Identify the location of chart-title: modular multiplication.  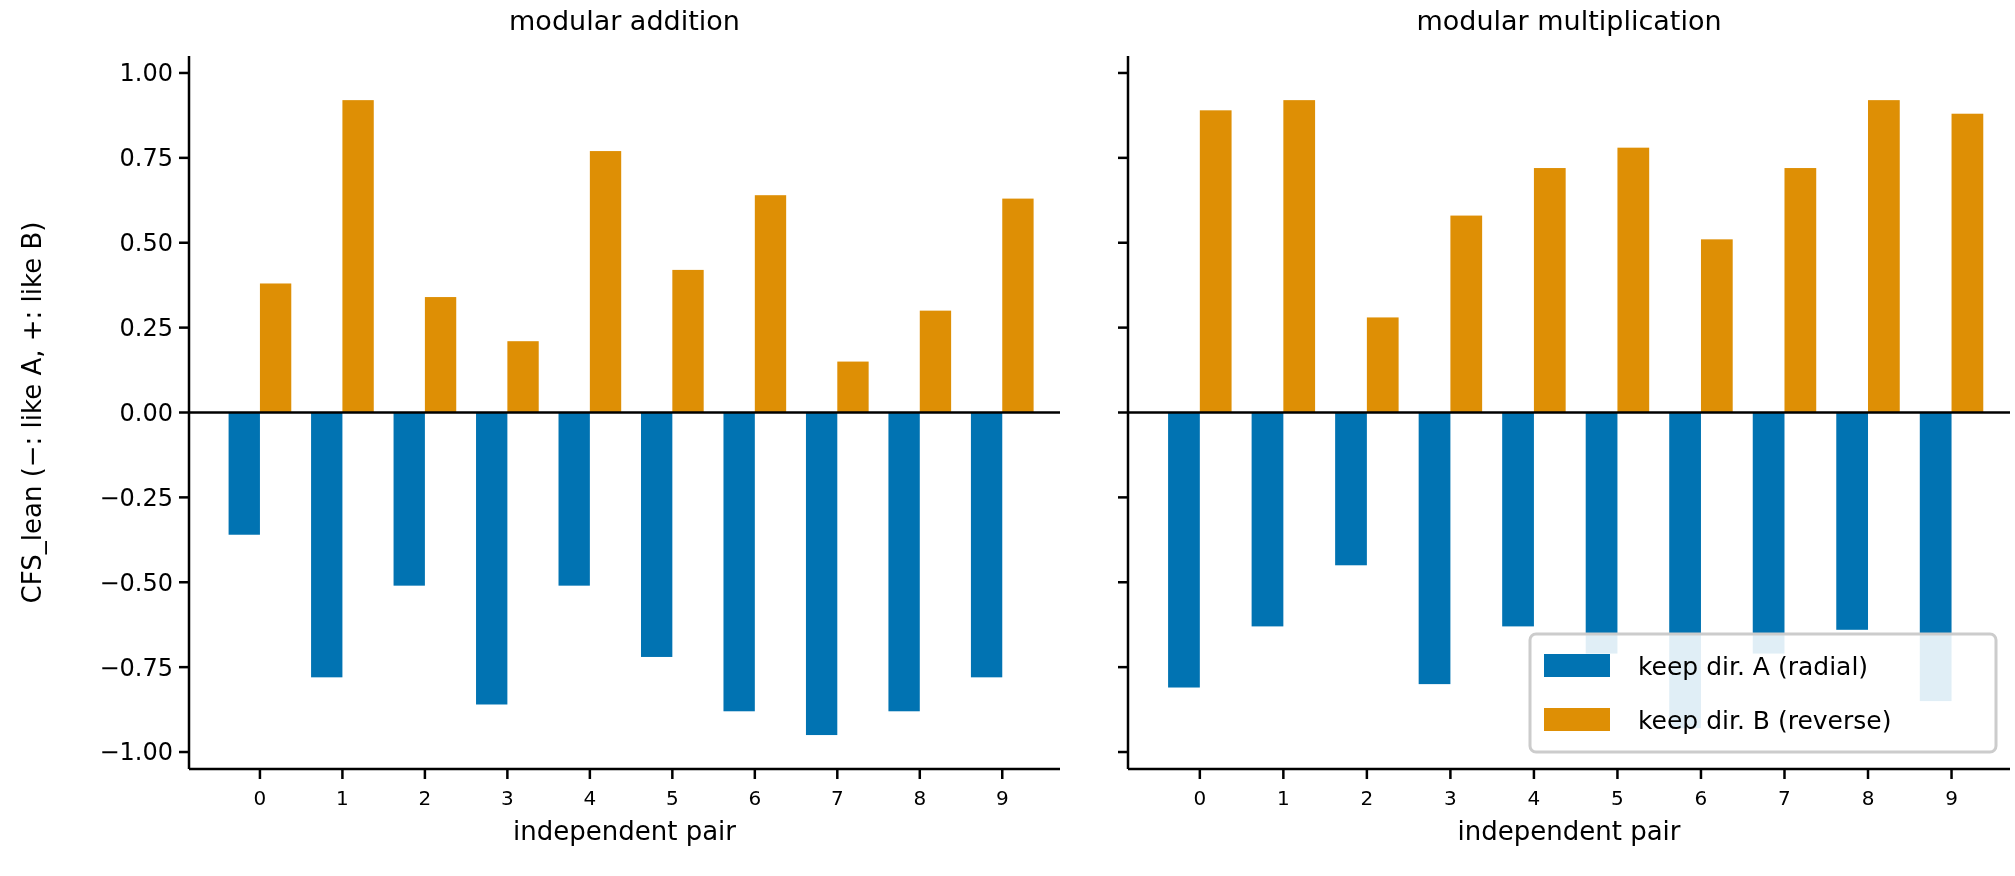
(1569, 20).